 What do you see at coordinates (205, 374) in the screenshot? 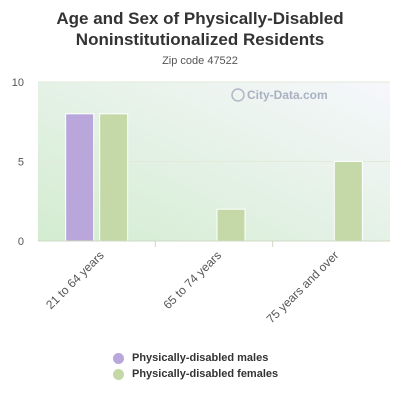
I see `legend-label-females: Physically-disabled females` at bounding box center [205, 374].